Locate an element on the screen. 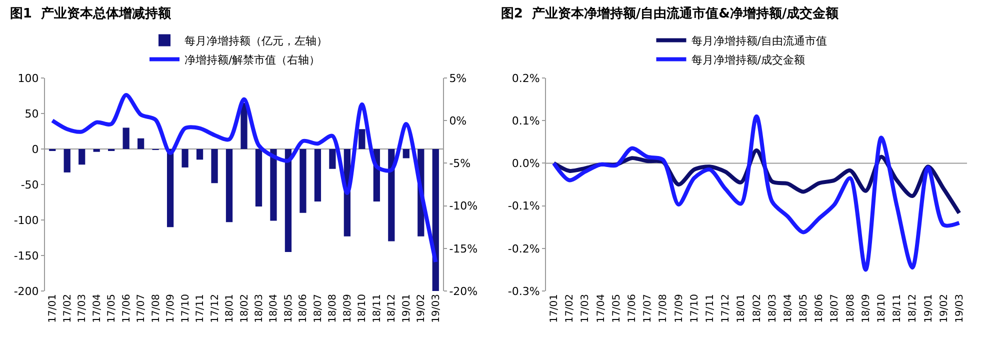 The height and width of the screenshot is (343, 982). y-tick-label: 0.2% is located at coordinates (526, 78).